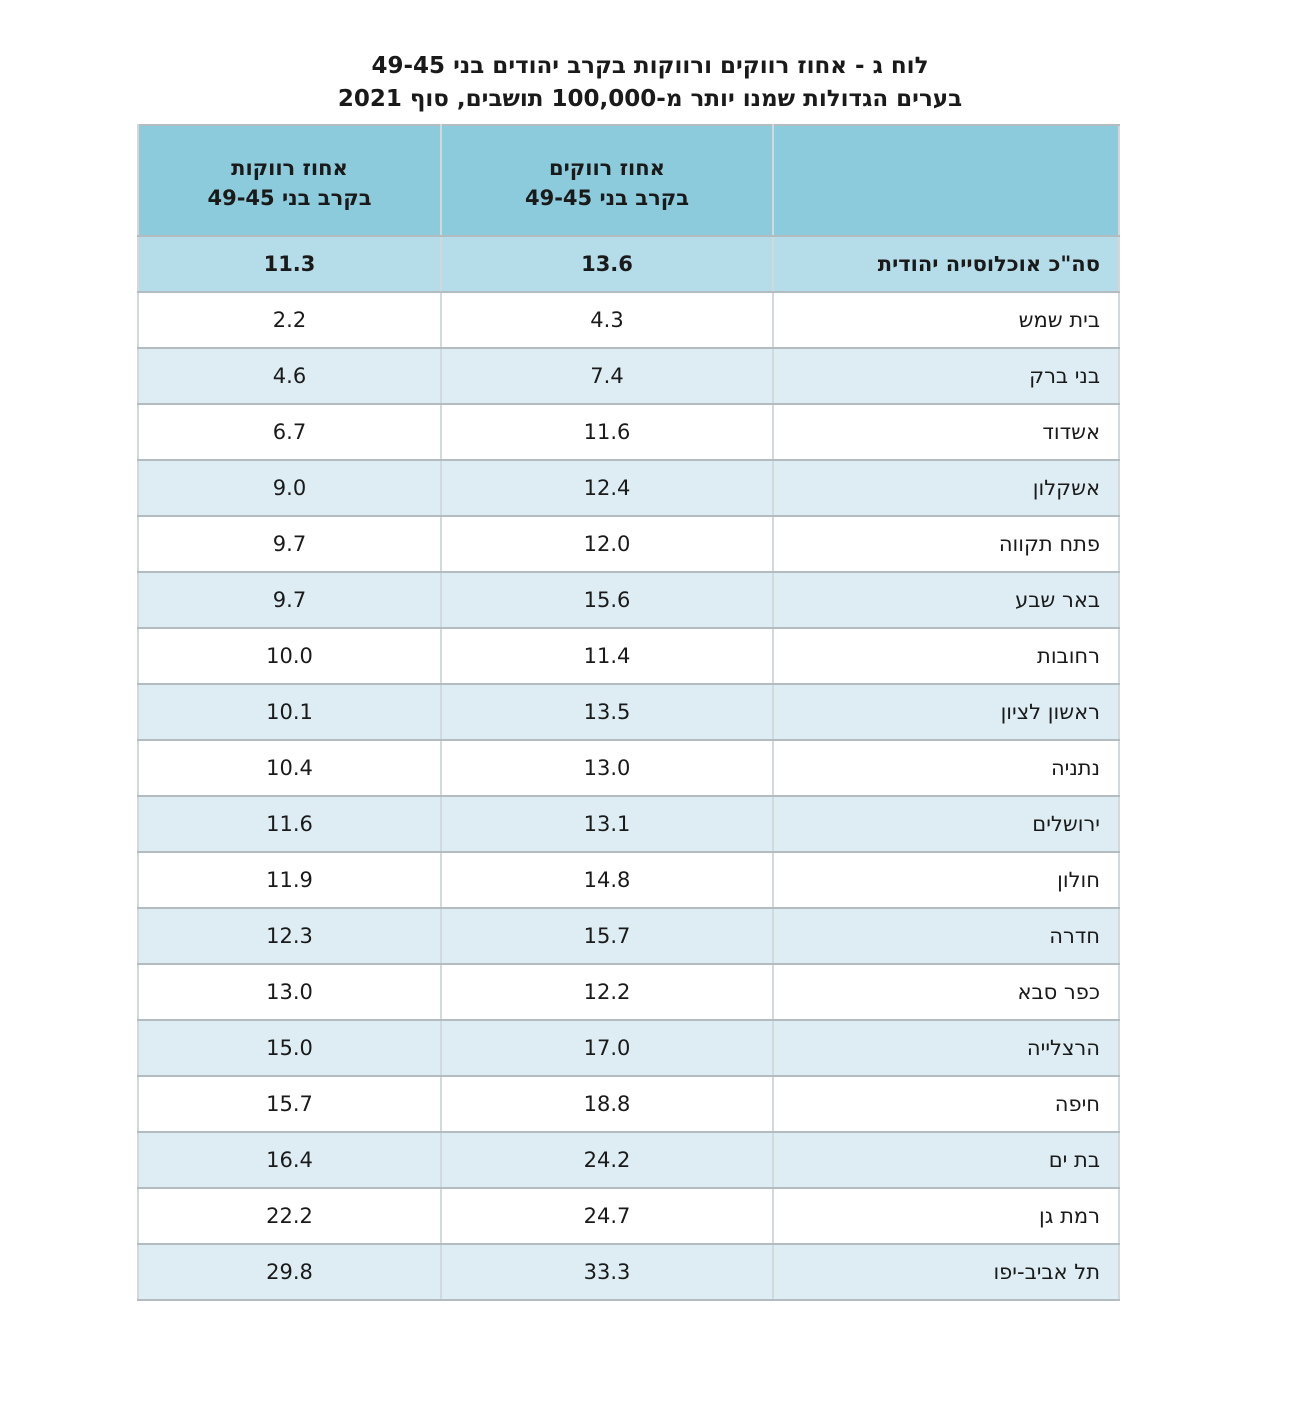 This screenshot has height=1425, width=1300. What do you see at coordinates (607, 488) in the screenshot?
I see `single-men-value-cell: 12.4` at bounding box center [607, 488].